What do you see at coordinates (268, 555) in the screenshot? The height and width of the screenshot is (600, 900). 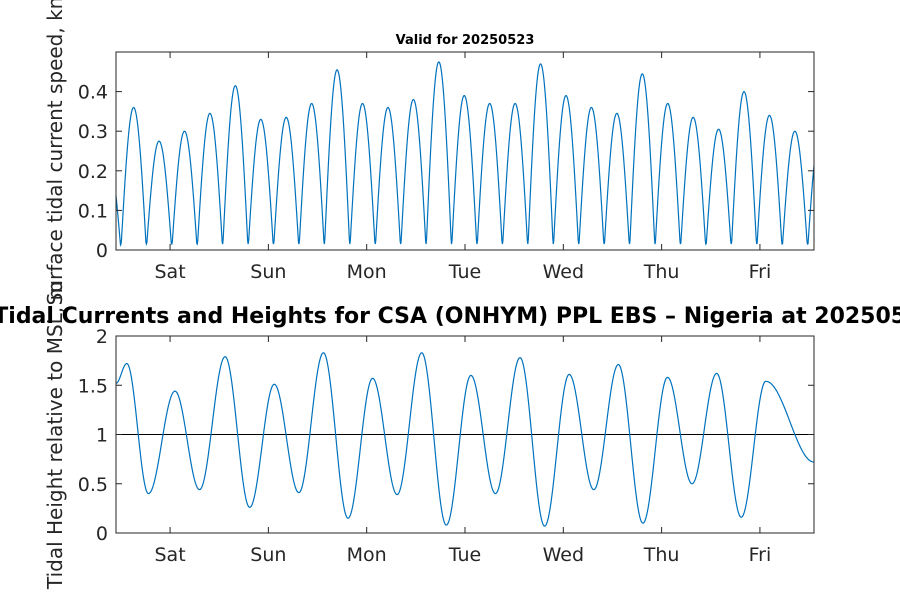 I see `height-x-tick-label: Sun` at bounding box center [268, 555].